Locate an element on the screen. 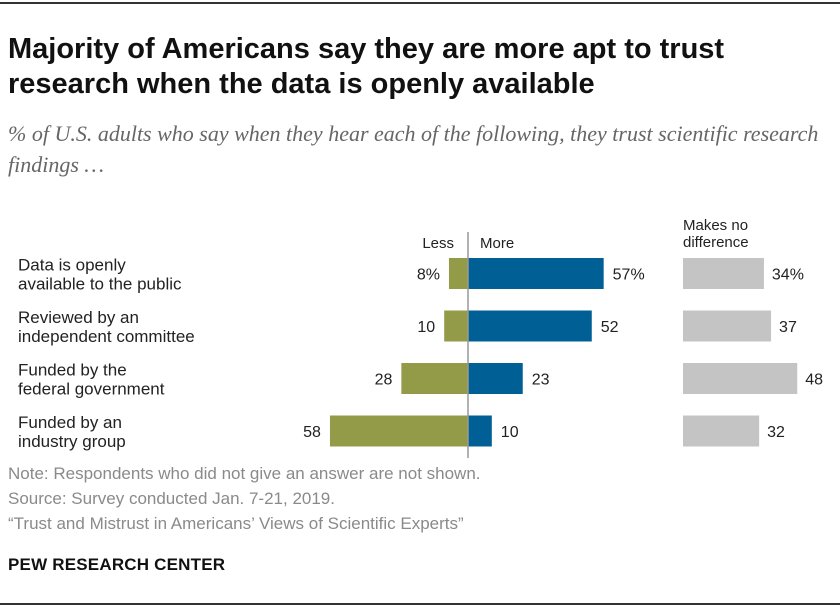 This screenshot has height=612, width=840. top-rule is located at coordinates (420, 3).